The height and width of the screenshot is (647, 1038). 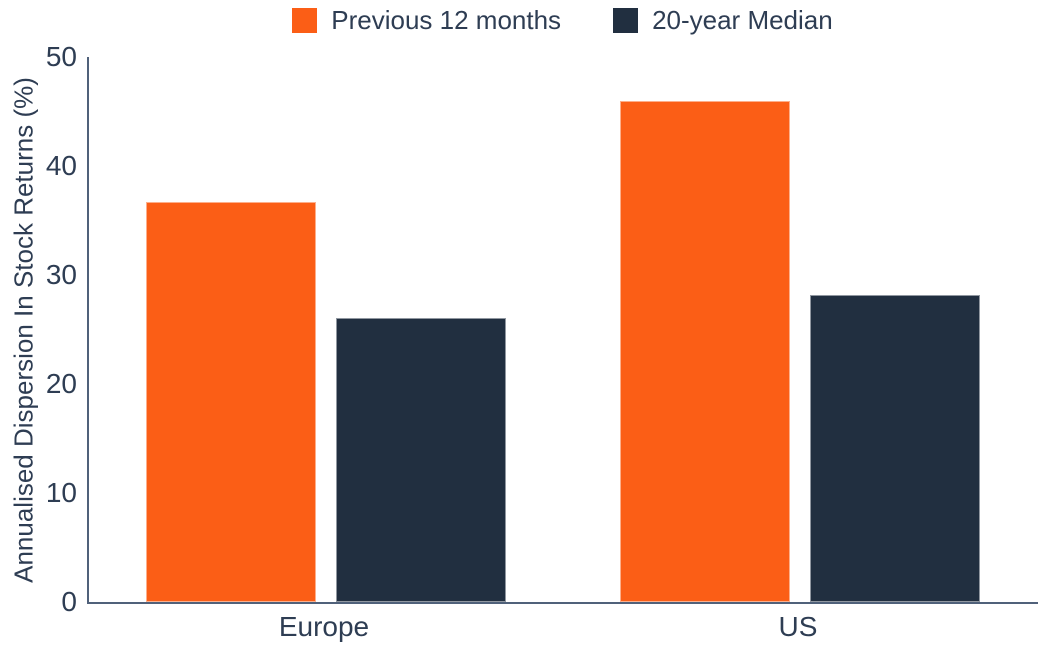 I want to click on y-tick-label: 30, so click(x=61, y=274).